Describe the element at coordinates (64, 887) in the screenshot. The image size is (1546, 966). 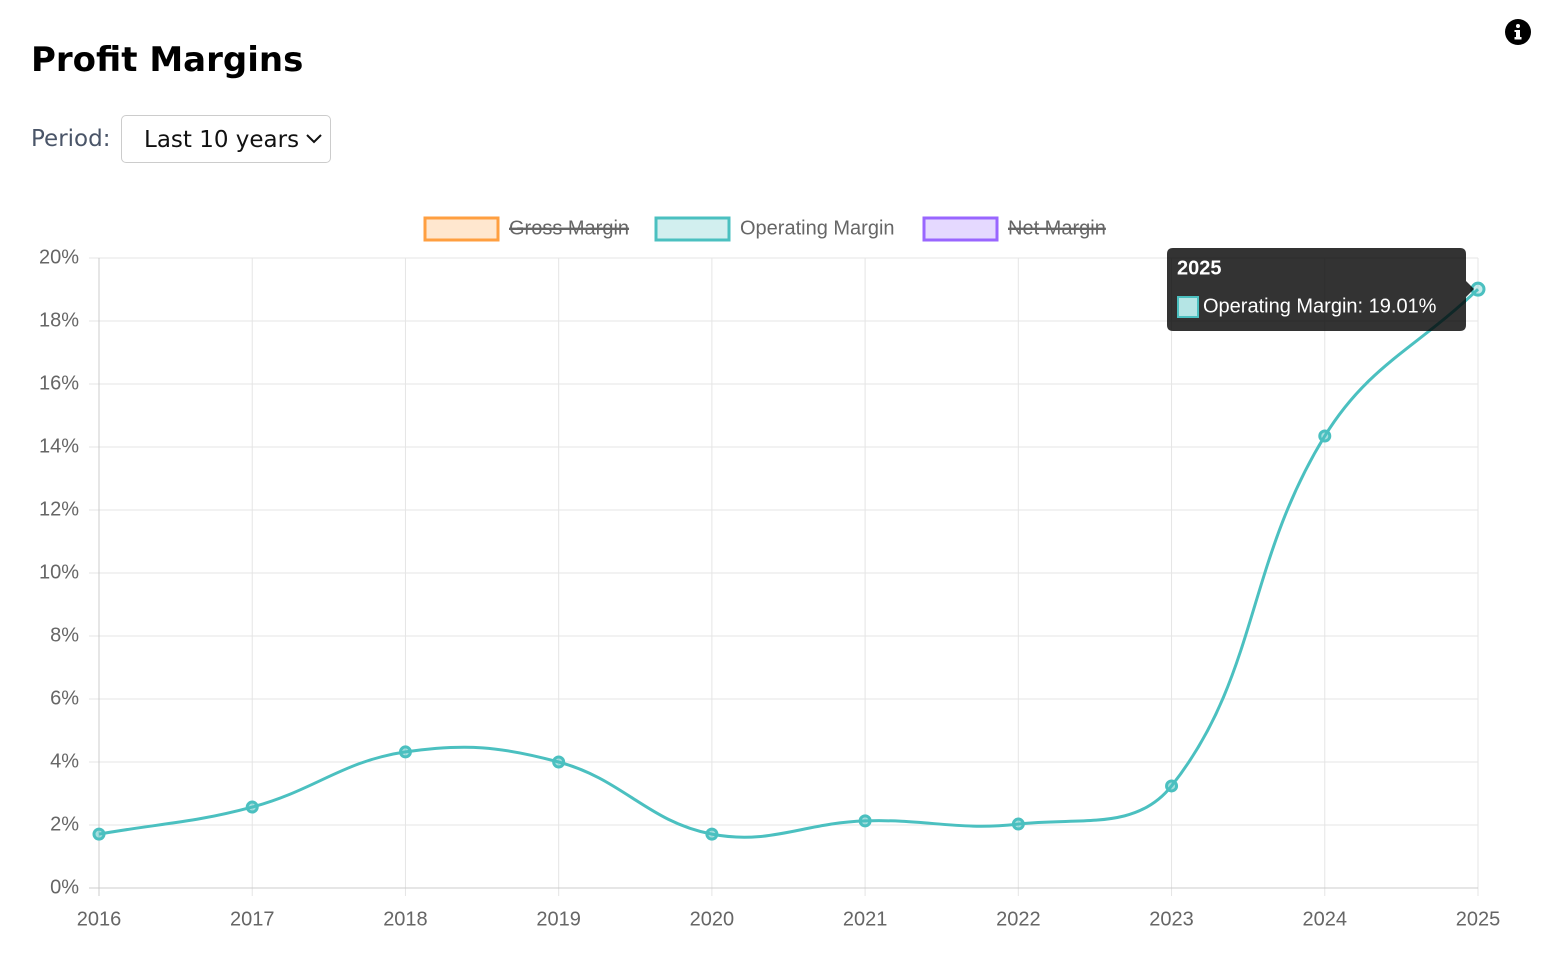
I see `y-tick-label: 0%` at that location.